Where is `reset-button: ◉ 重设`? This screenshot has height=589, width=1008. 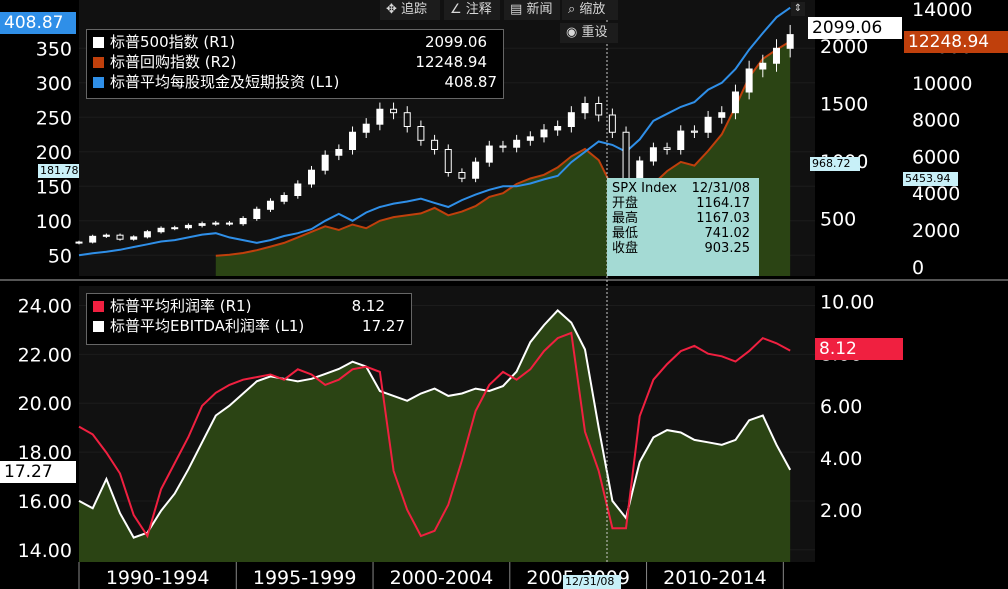
reset-button: ◉ 重设 is located at coordinates (589, 33).